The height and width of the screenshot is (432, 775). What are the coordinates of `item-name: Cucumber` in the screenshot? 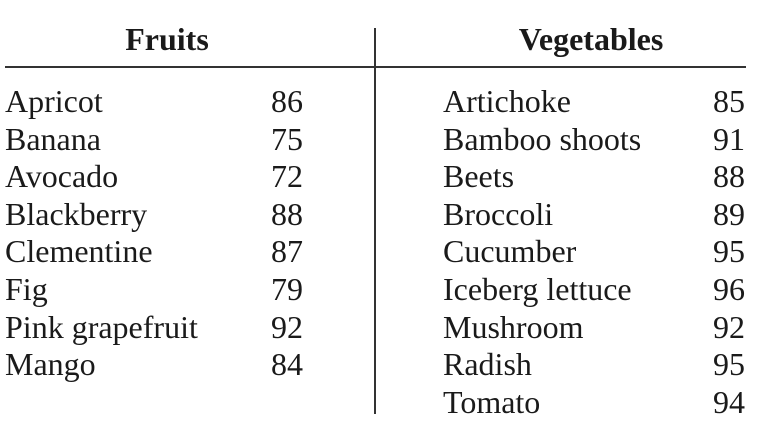 It's located at (510, 251).